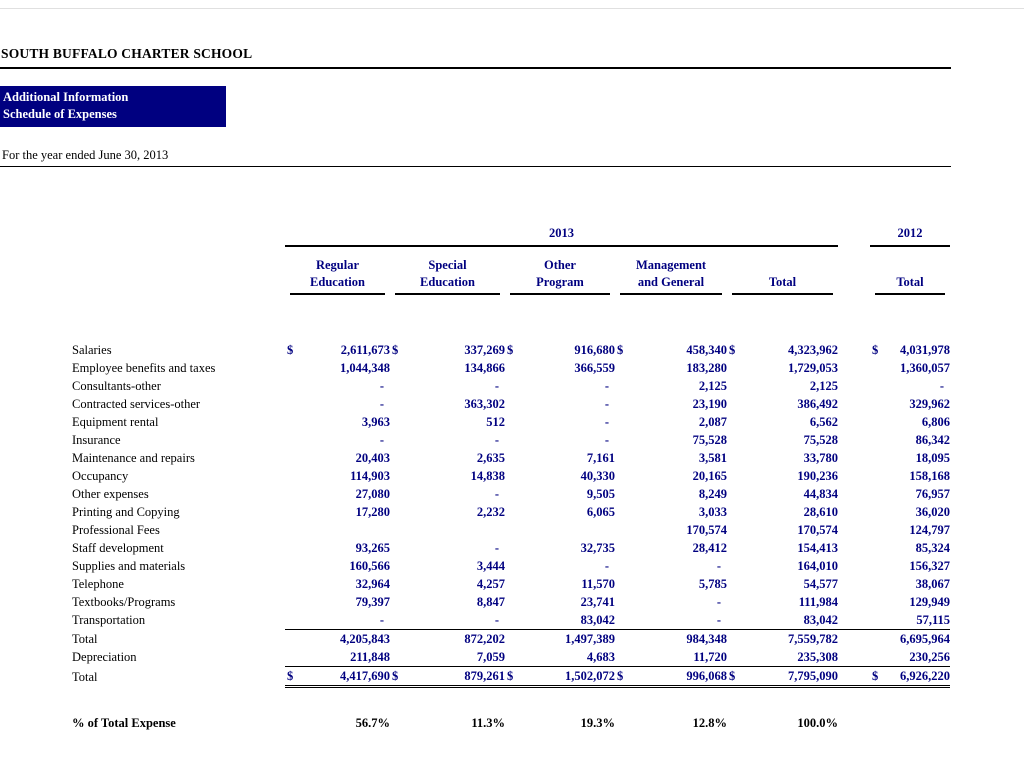 This screenshot has height=768, width=1024. I want to click on cell-value: 512, so click(495, 421).